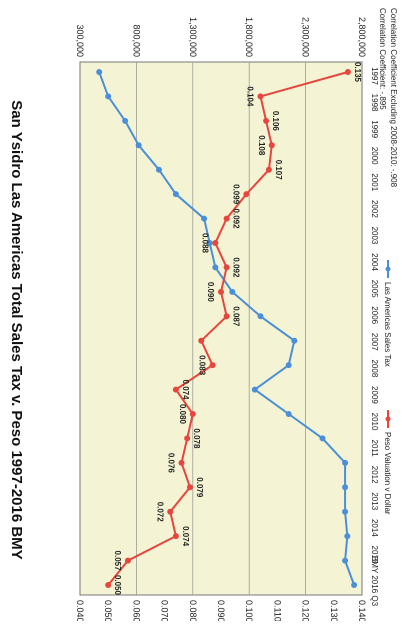 The image size is (402, 626). I want to click on left-tick-label: 300,000, so click(80, 40).